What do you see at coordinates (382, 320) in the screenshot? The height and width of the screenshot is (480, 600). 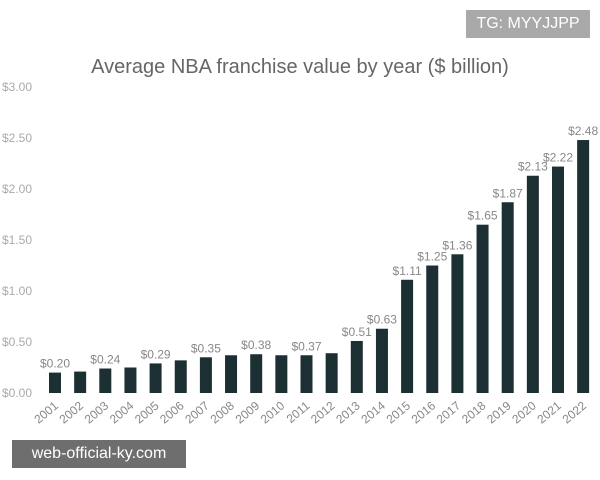 I see `data-label: $0.63` at bounding box center [382, 320].